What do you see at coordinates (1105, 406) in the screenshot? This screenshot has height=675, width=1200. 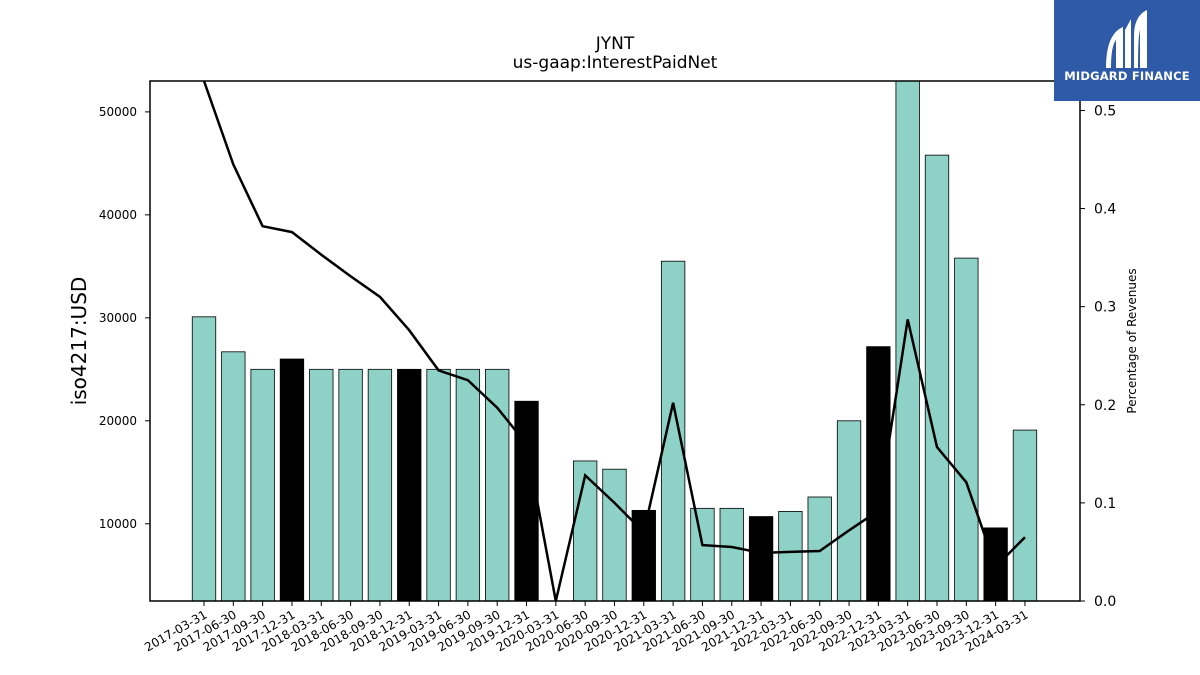 I see `y2-tick-label: 0.2` at bounding box center [1105, 406].